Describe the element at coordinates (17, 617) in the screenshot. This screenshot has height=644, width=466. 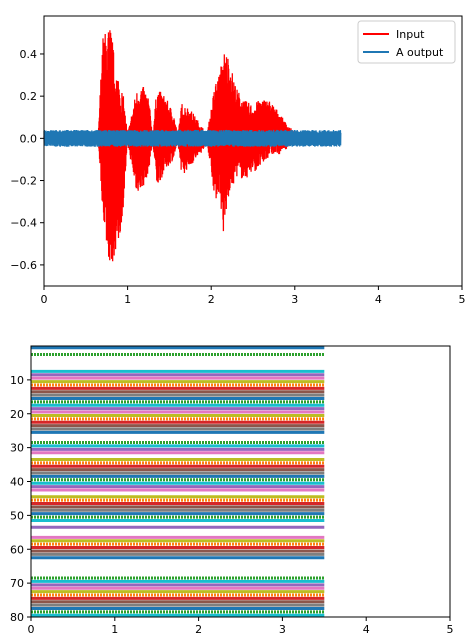
I see `y-tick-label: 80` at that location.